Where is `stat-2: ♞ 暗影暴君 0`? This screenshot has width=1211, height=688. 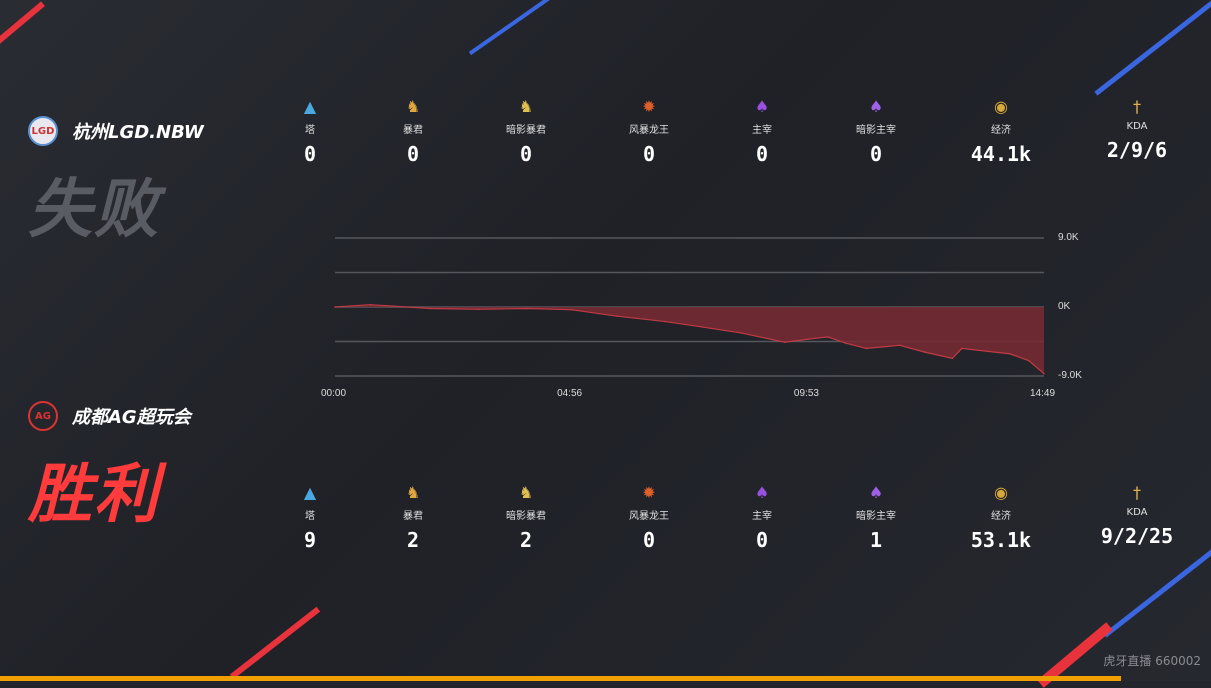
stat-2: ♞ 暗影暴君 0 is located at coordinates (526, 131).